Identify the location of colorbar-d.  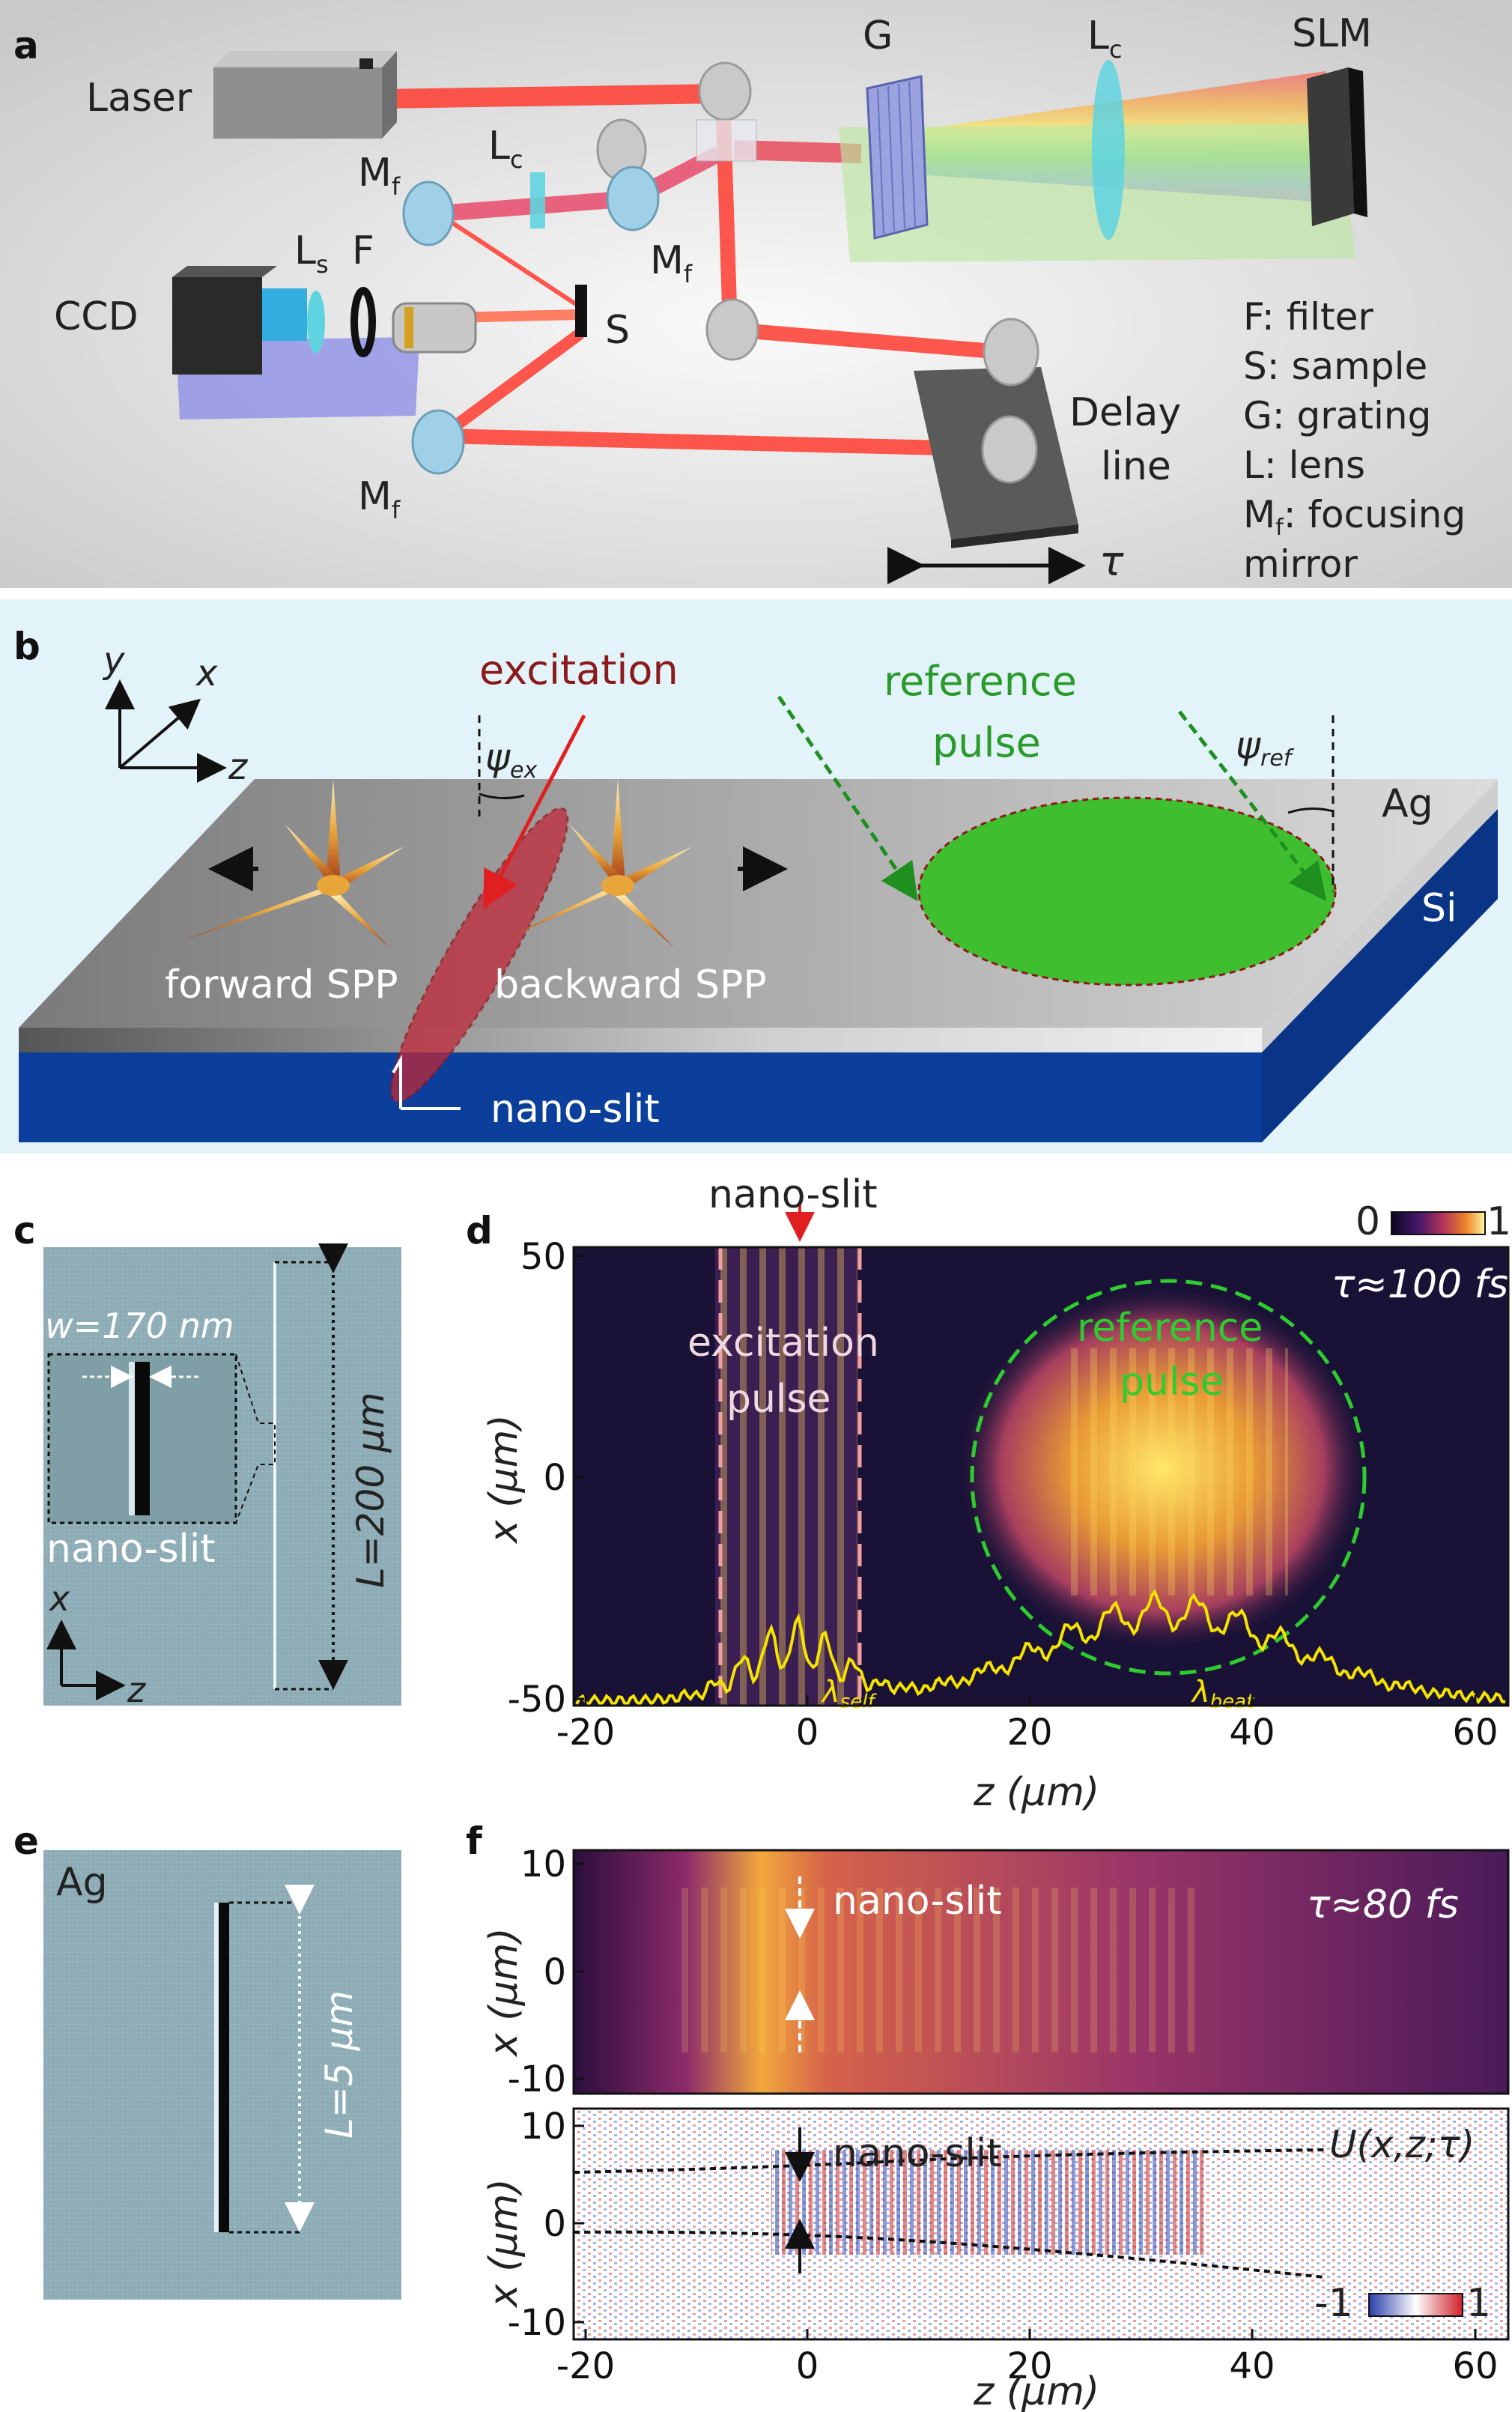
(1438, 1223).